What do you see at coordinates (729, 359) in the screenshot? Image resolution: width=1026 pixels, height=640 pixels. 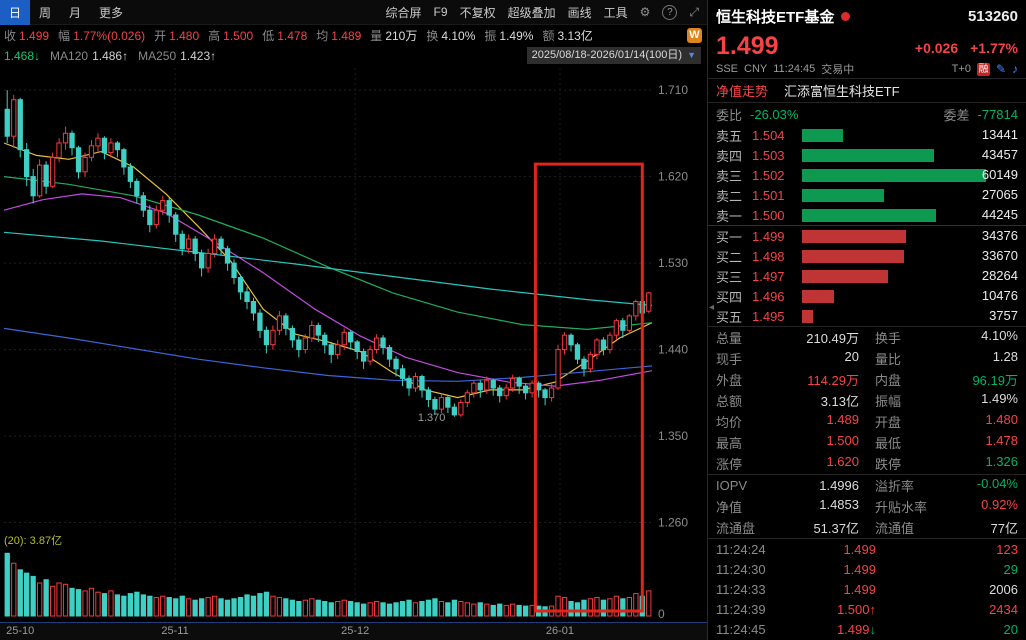 I see `stat-label: 现手` at bounding box center [729, 359].